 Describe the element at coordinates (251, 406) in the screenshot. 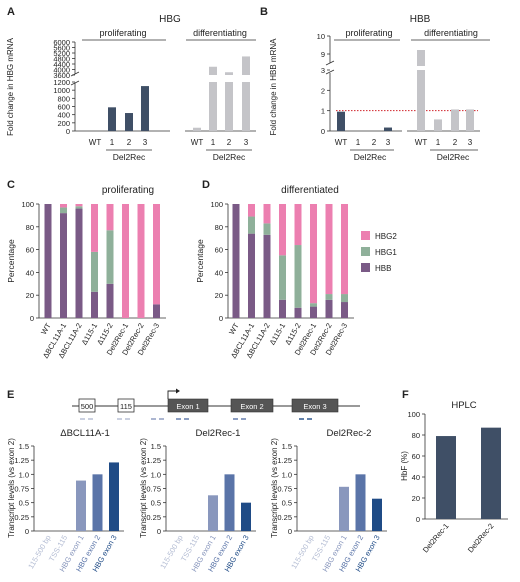

I see `exon-label: Exon 2` at that location.